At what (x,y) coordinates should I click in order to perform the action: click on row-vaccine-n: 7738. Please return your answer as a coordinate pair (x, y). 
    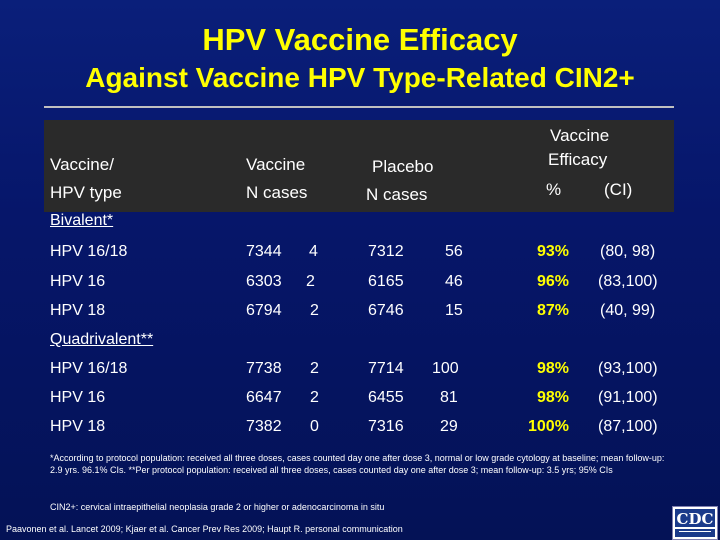
    Looking at the image, I should click on (264, 368).